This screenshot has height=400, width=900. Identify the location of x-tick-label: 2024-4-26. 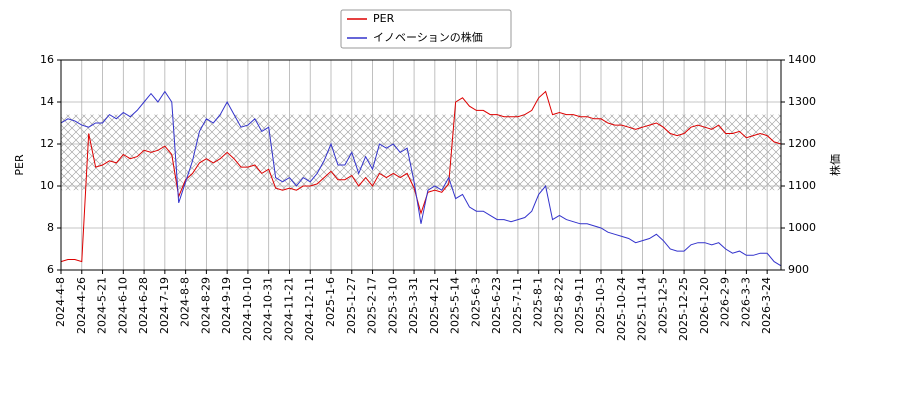
(81, 305).